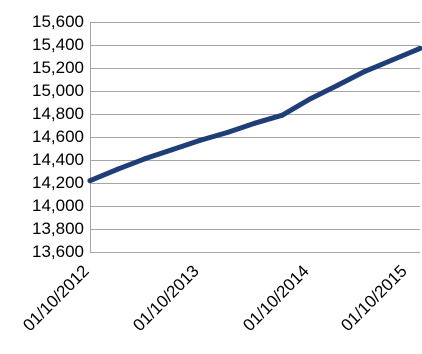 The height and width of the screenshot is (354, 422). Describe the element at coordinates (374, 298) in the screenshot. I see `x-tick-label: 01/10/2015` at that location.